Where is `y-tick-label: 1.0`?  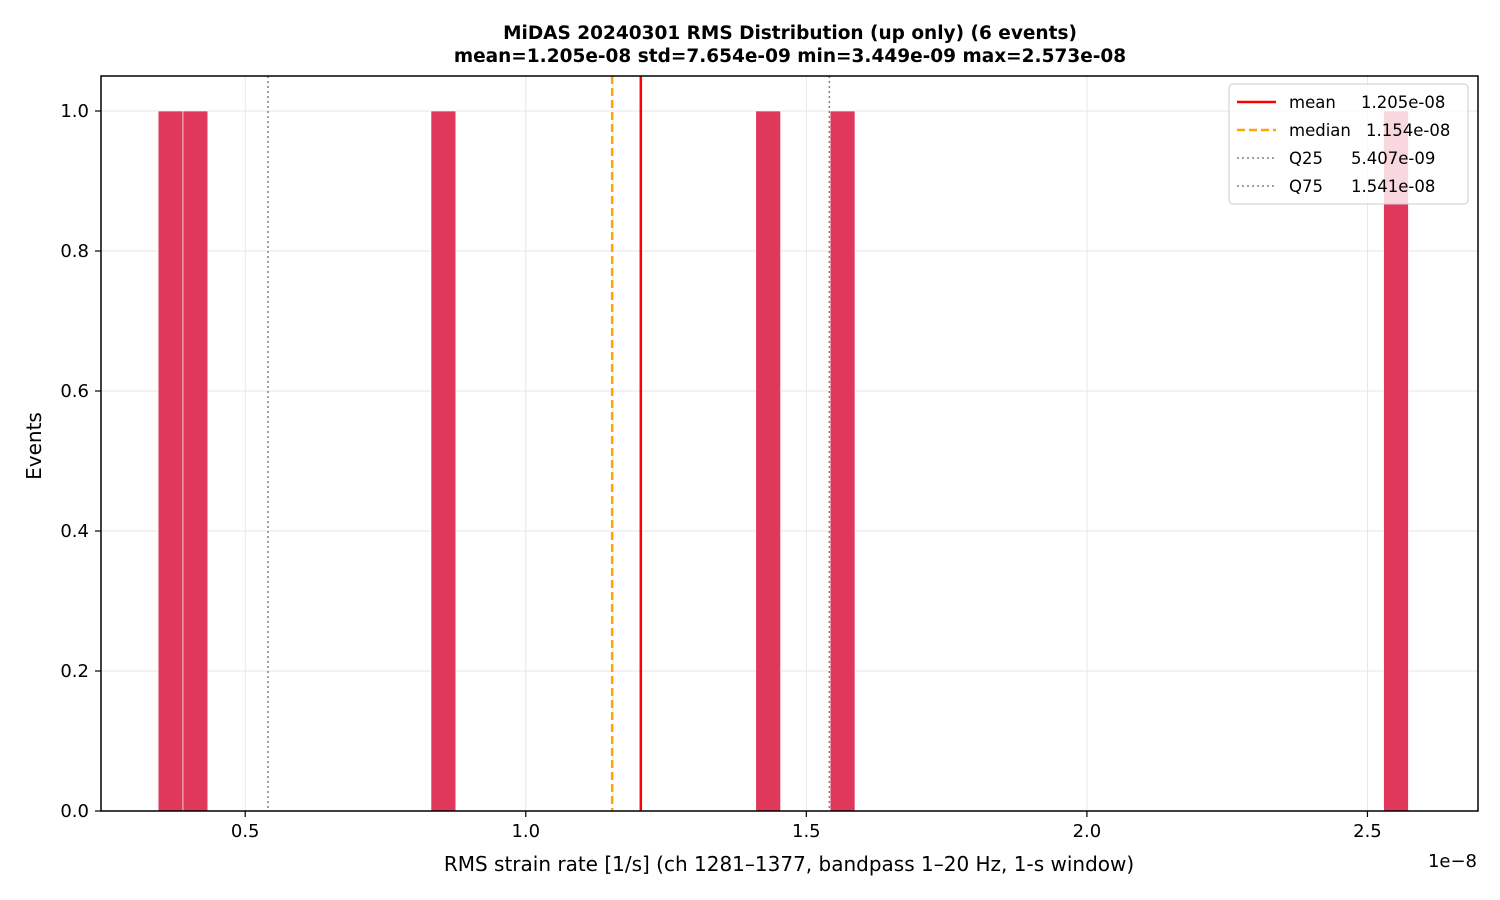
y-tick-label: 1.0 is located at coordinates (74, 111).